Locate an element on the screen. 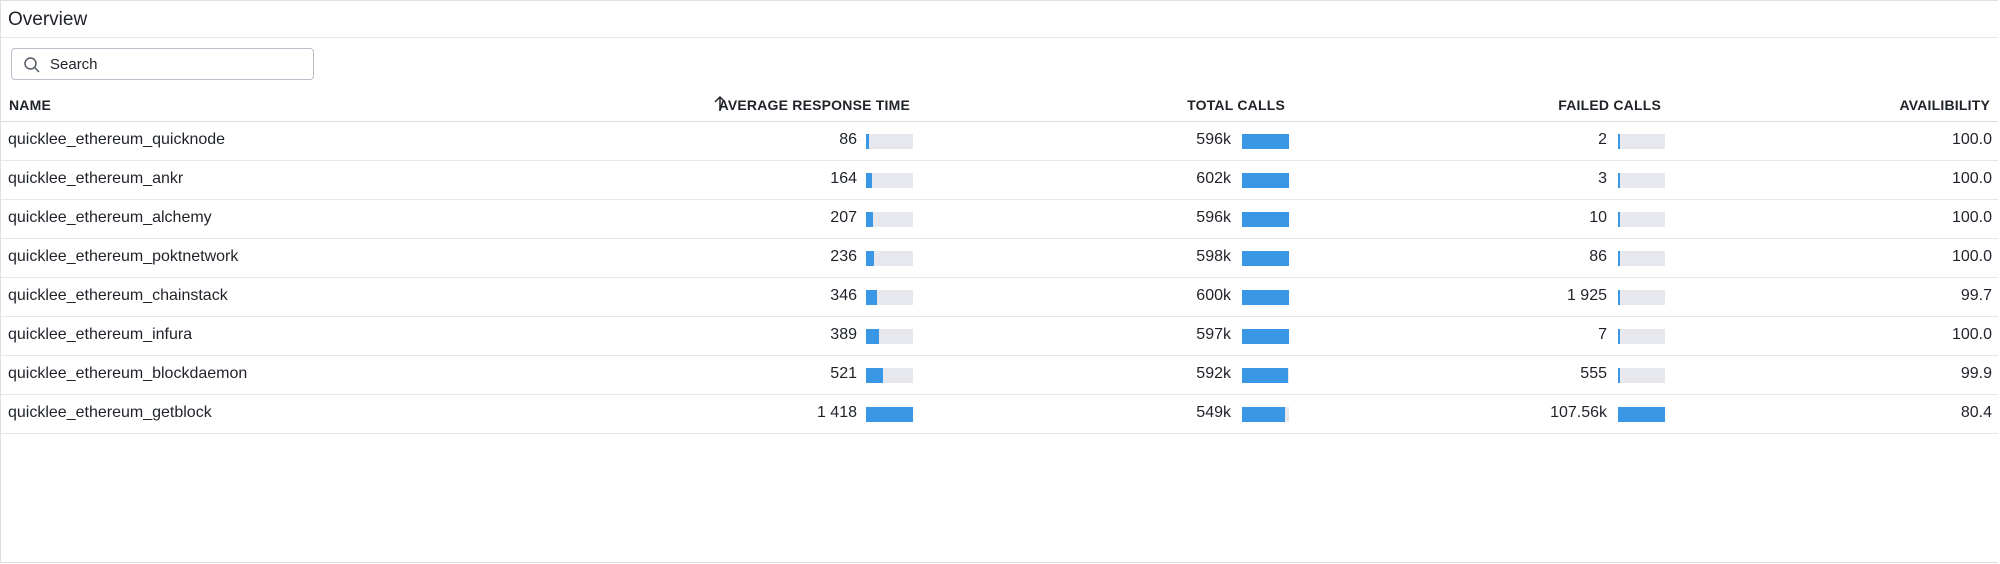  row-availability: 80.4 is located at coordinates (1976, 412).